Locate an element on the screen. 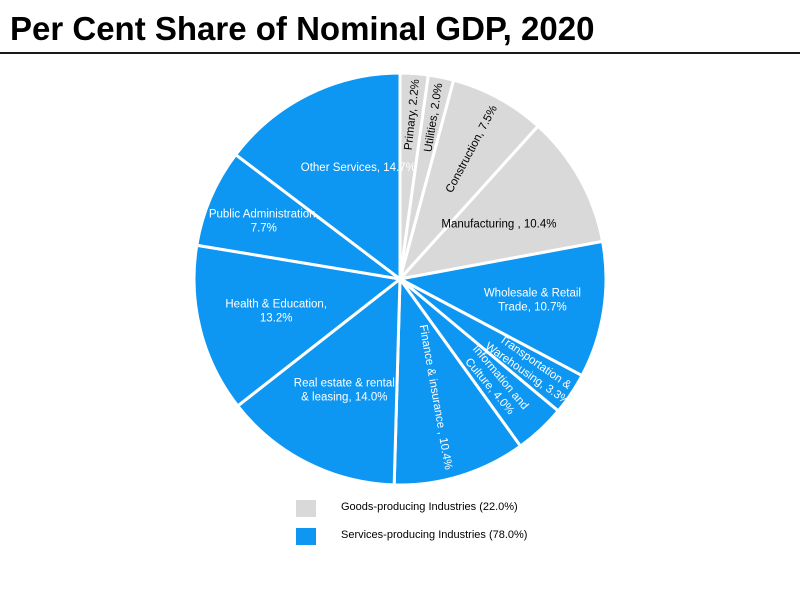 The height and width of the screenshot is (600, 800). pie-slice-manufacturing is located at coordinates (501, 202).